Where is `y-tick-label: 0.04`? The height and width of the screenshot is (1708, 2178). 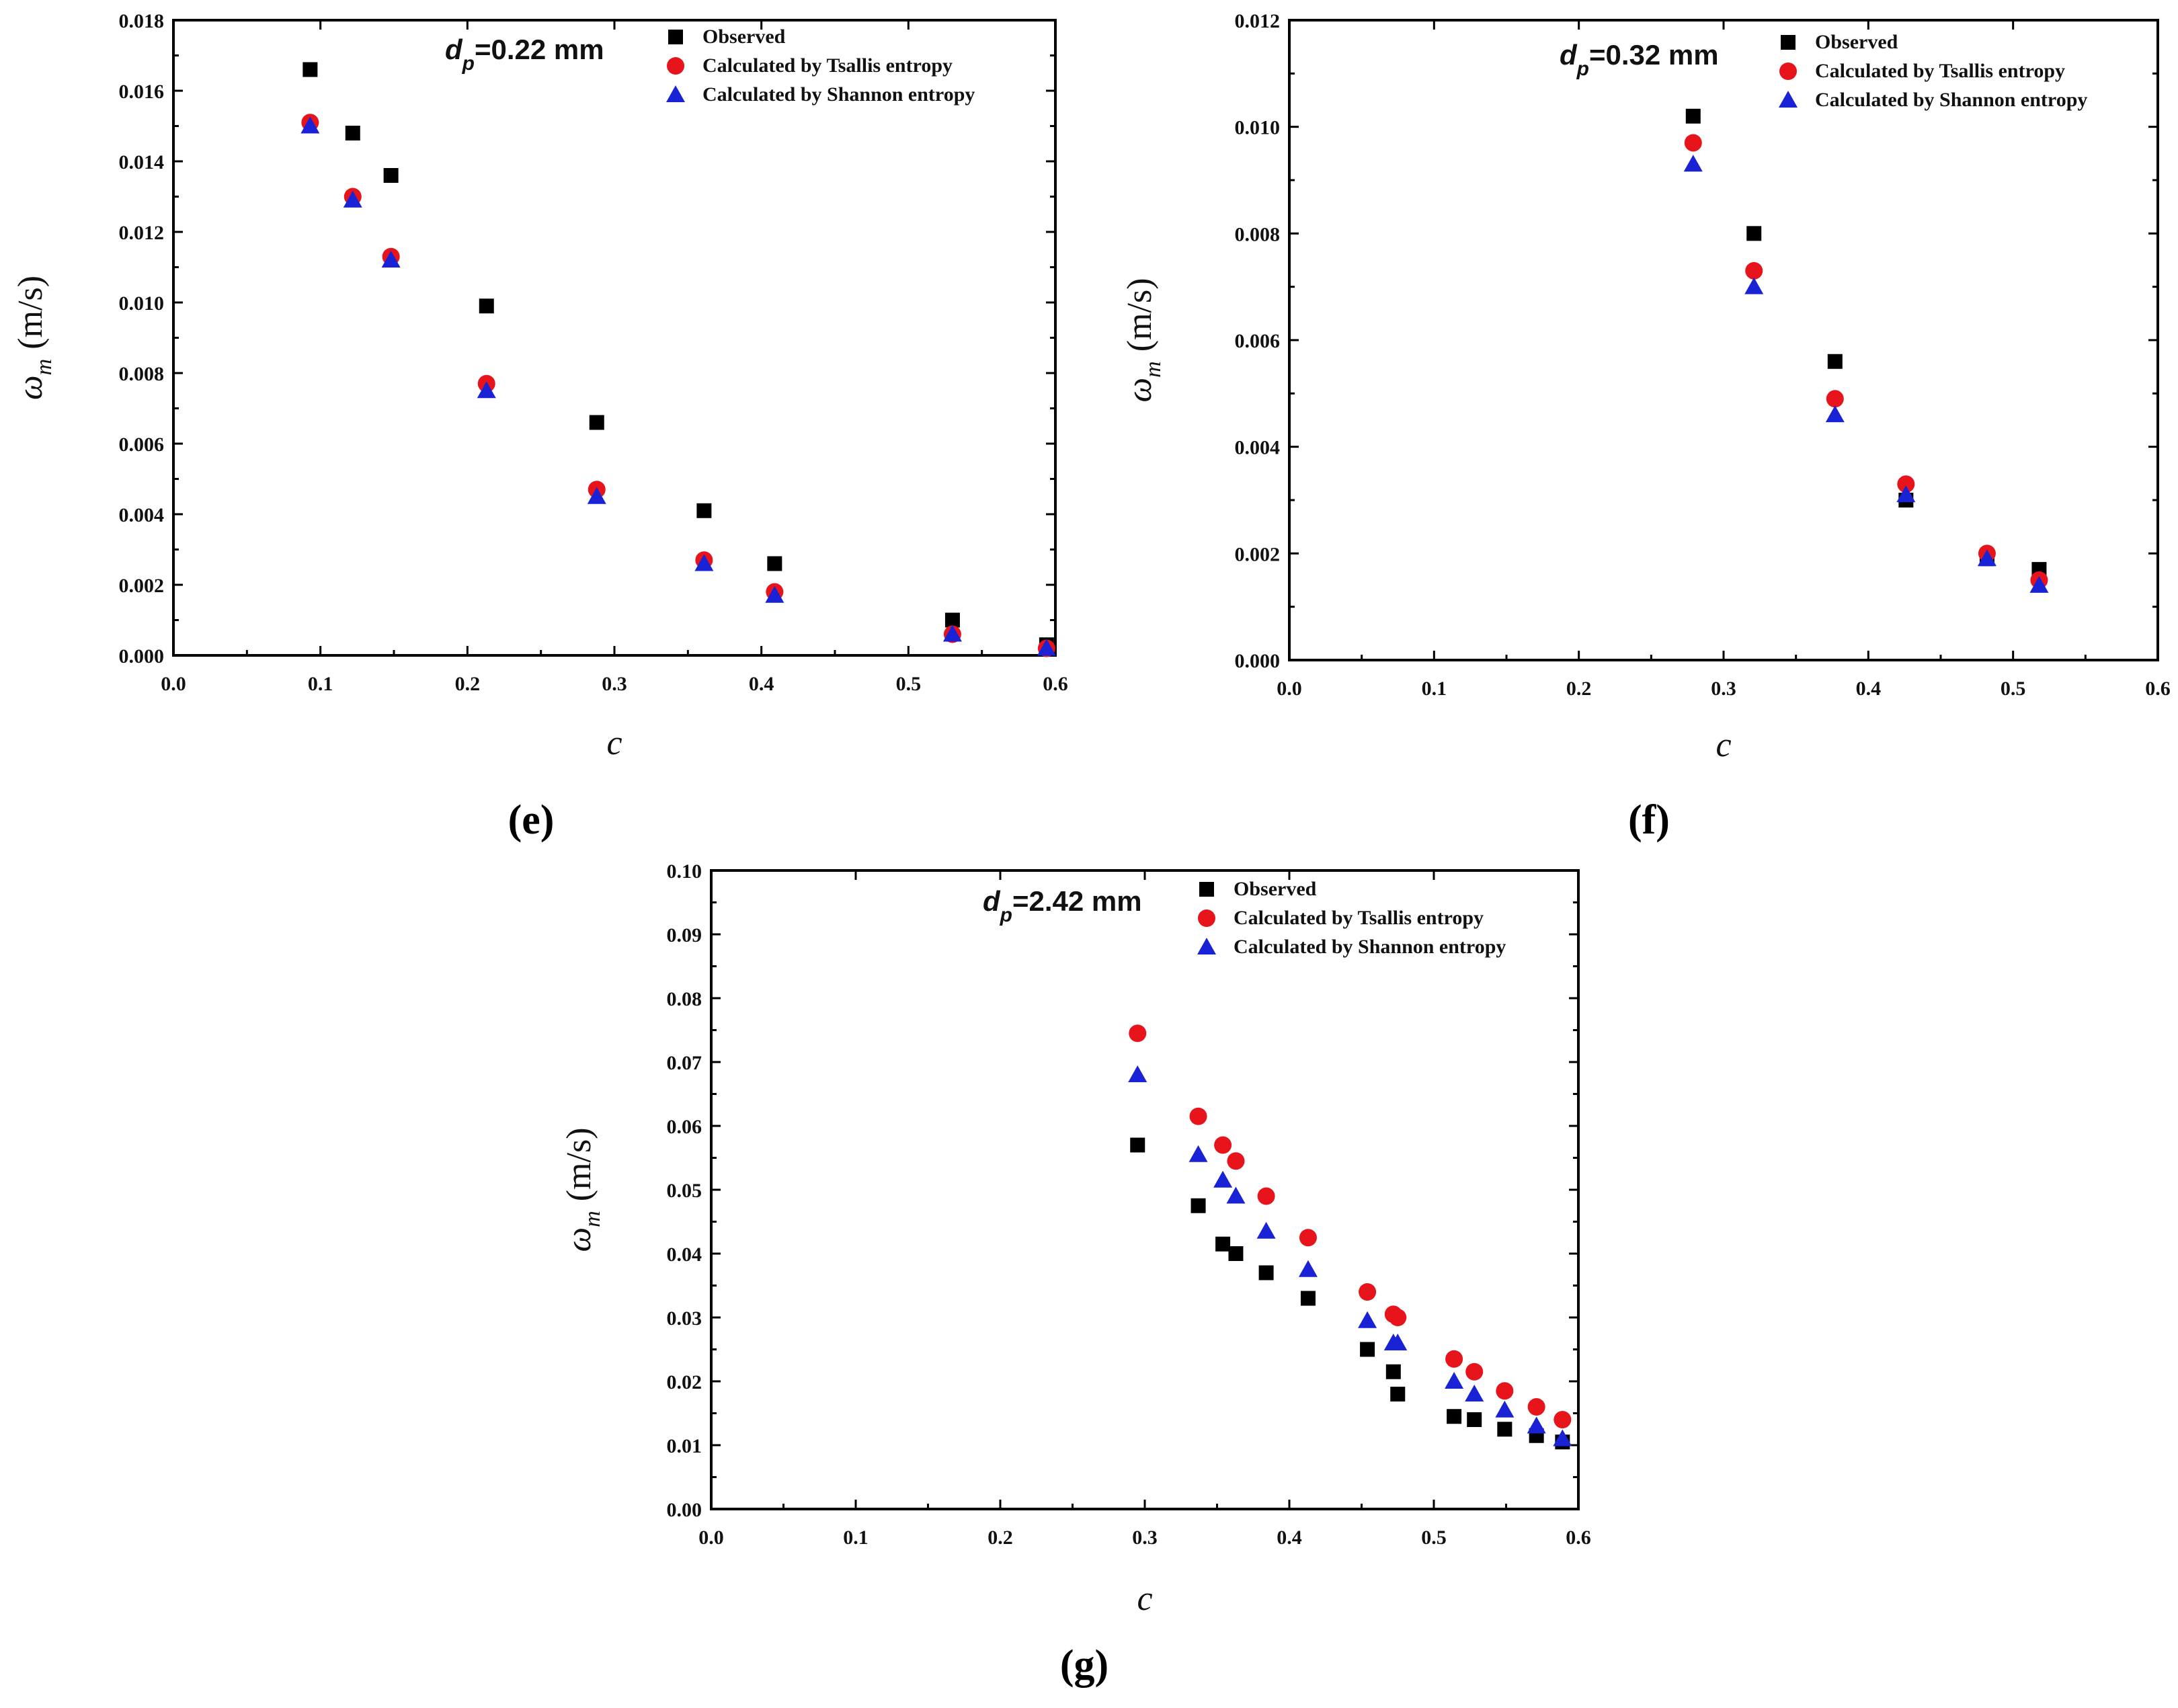 y-tick-label: 0.04 is located at coordinates (684, 1255).